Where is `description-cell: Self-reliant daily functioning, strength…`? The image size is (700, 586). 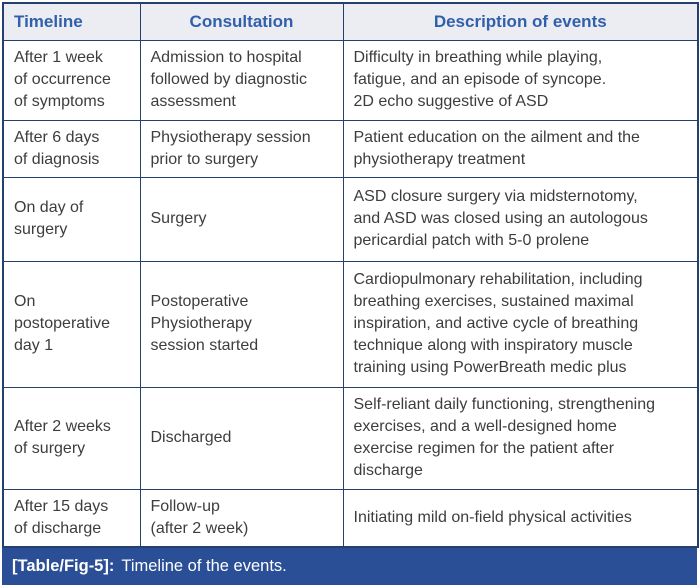 description-cell: Self-reliant daily functioning, strength… is located at coordinates (520, 438).